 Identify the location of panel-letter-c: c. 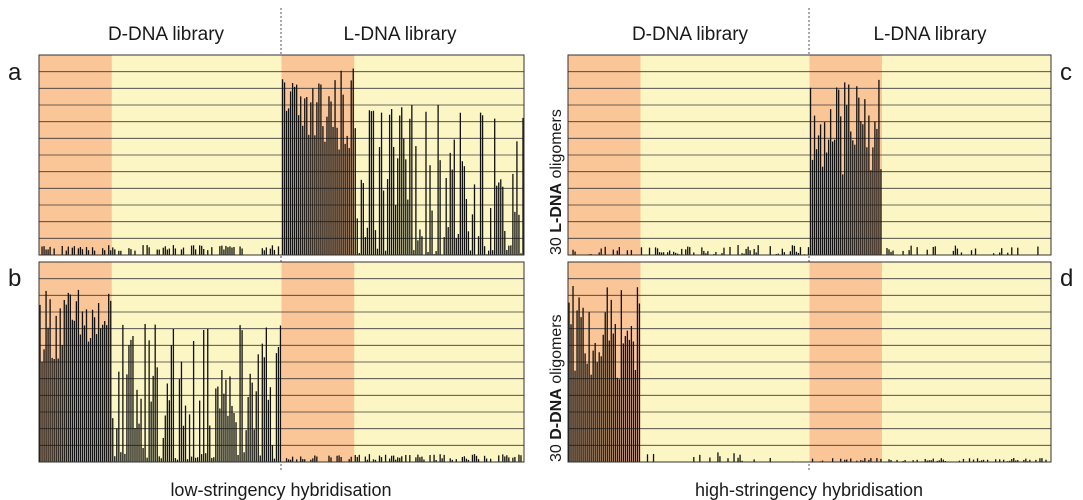
(1066, 72).